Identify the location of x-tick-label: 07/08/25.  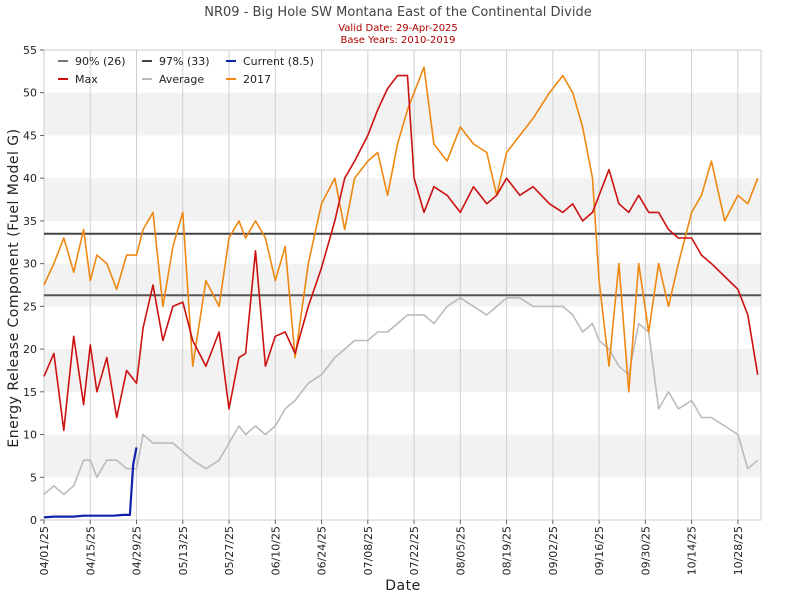
(368, 550).